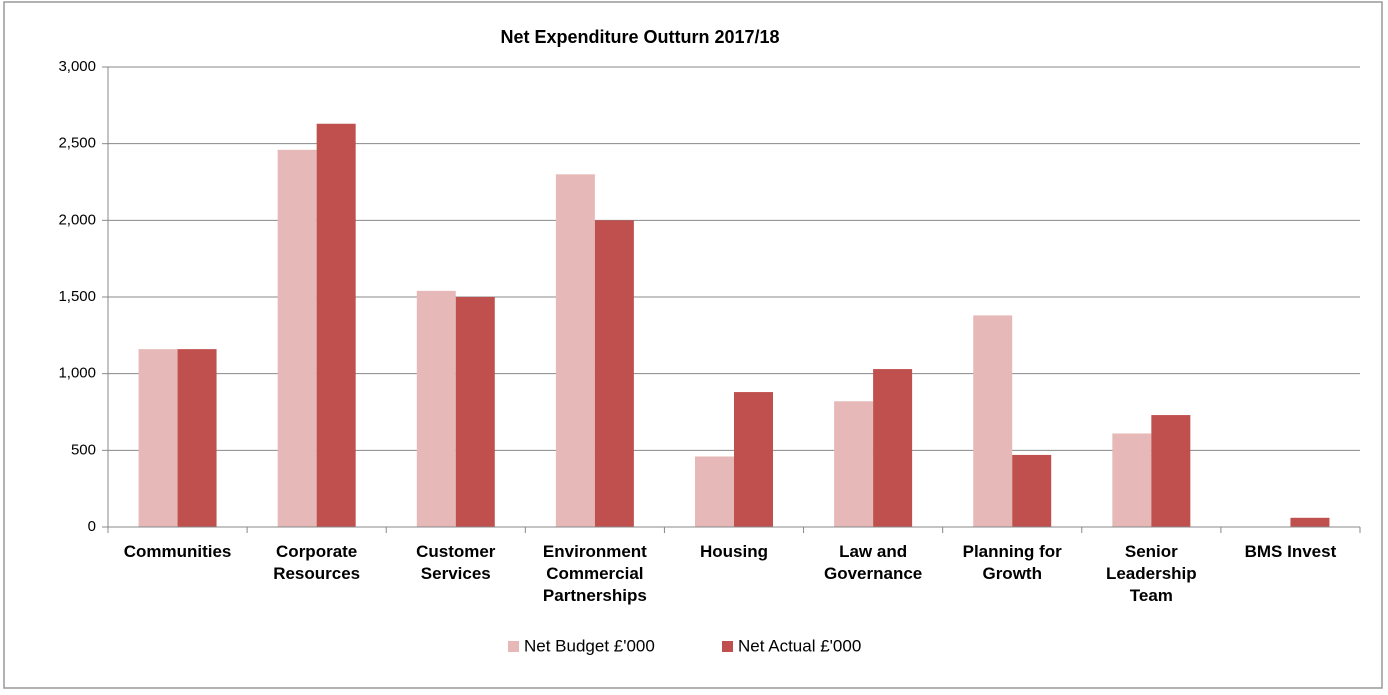 The height and width of the screenshot is (695, 1388). What do you see at coordinates (1151, 573) in the screenshot?
I see `x-tick-label: Senior Leadership Team` at bounding box center [1151, 573].